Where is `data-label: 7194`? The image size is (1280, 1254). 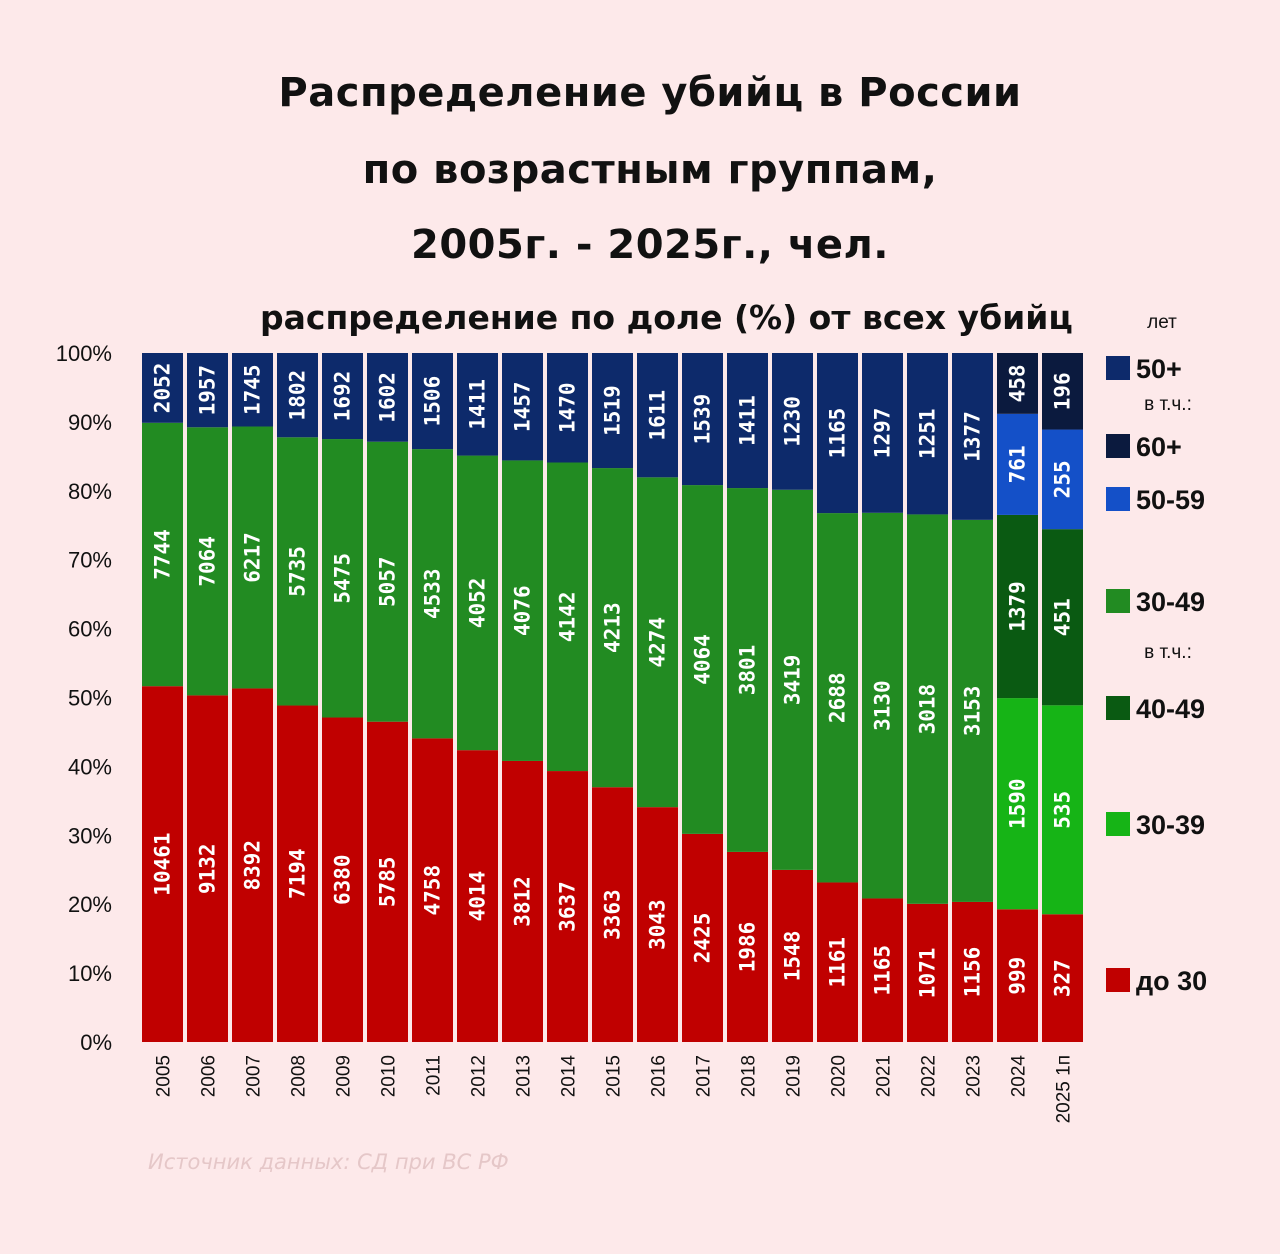
data-label: 7194 is located at coordinates (298, 873).